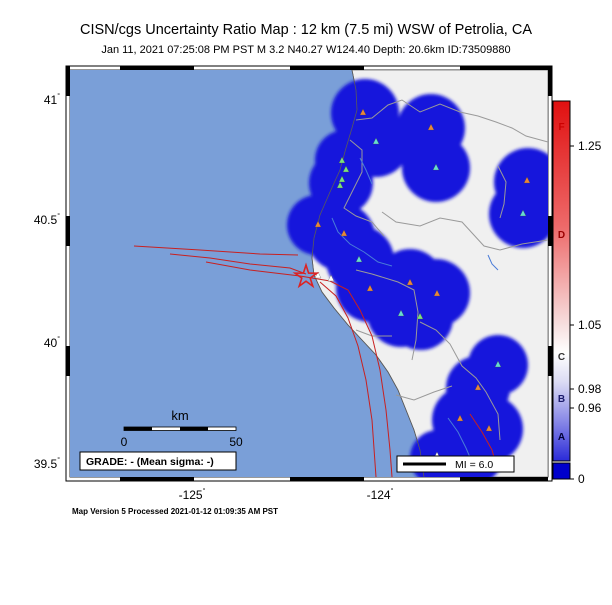 This screenshot has height=605, width=612. What do you see at coordinates (474, 465) in the screenshot?
I see `mi-legend-label: MI = 6.0` at bounding box center [474, 465].